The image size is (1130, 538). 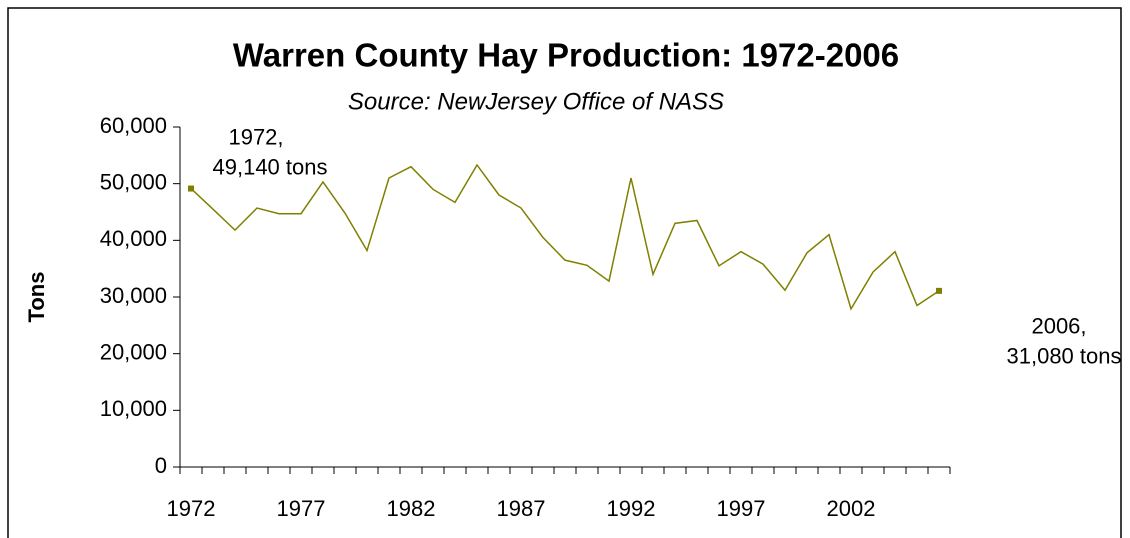 What do you see at coordinates (133, 295) in the screenshot?
I see `y-tick-label: 30,000` at bounding box center [133, 295].